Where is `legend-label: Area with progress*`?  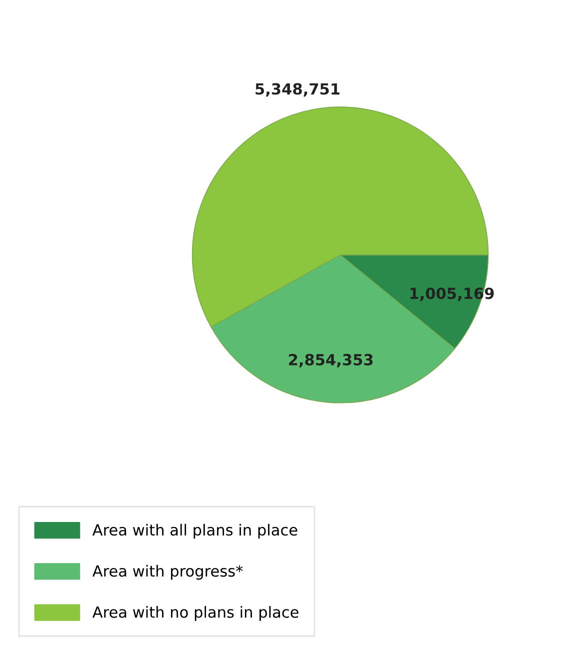 legend-label: Area with progress* is located at coordinates (167, 572).